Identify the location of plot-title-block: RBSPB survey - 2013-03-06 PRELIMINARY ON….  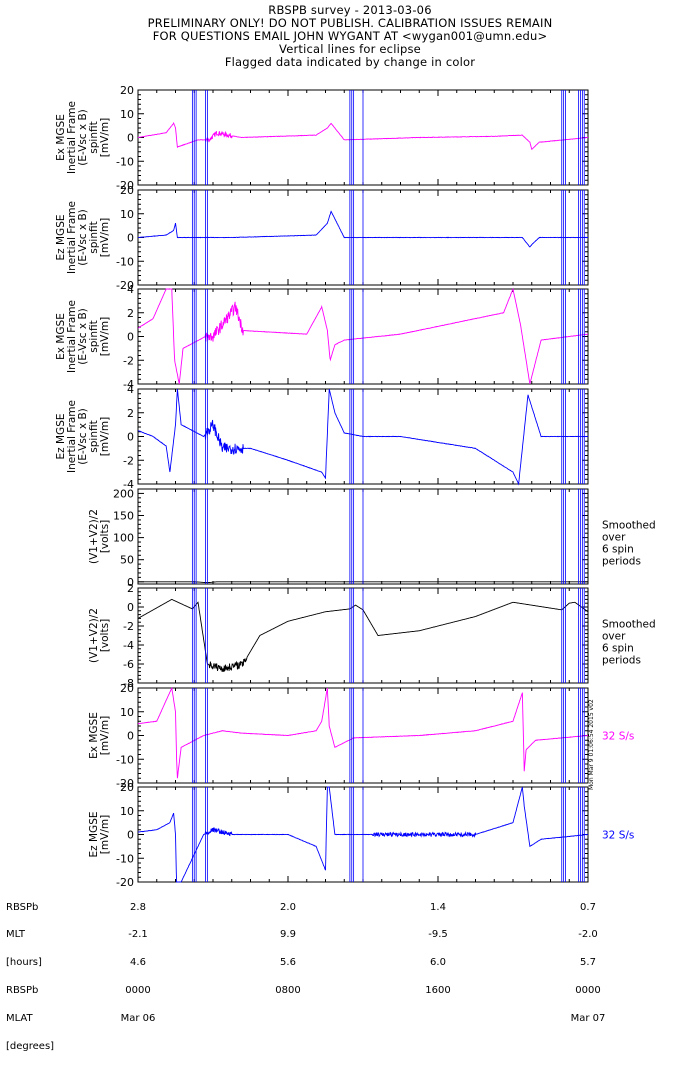
(350, 36).